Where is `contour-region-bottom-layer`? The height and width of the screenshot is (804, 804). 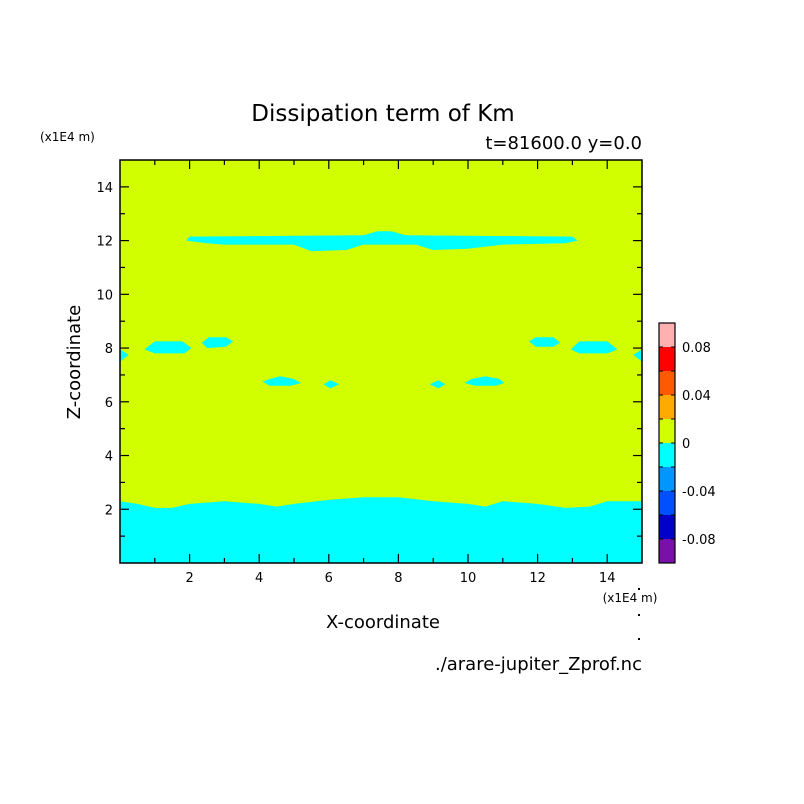 contour-region-bottom-layer is located at coordinates (381, 530).